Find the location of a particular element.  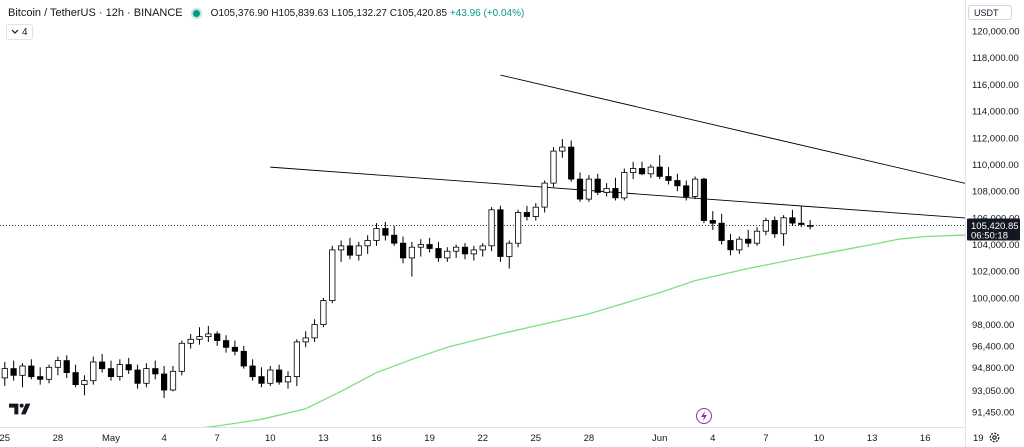

tradingview-logo-icon is located at coordinates (21, 409).